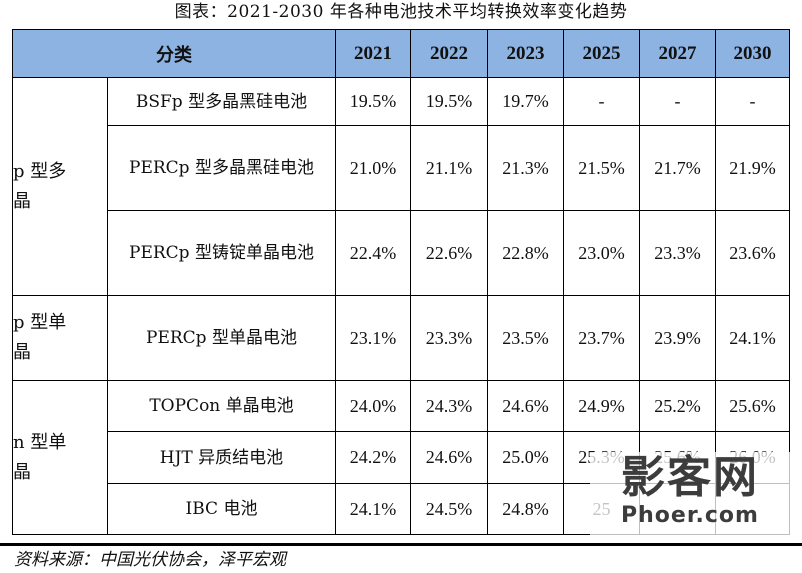 The width and height of the screenshot is (802, 573). What do you see at coordinates (677, 168) in the screenshot?
I see `value-cell: 21.7%` at bounding box center [677, 168].